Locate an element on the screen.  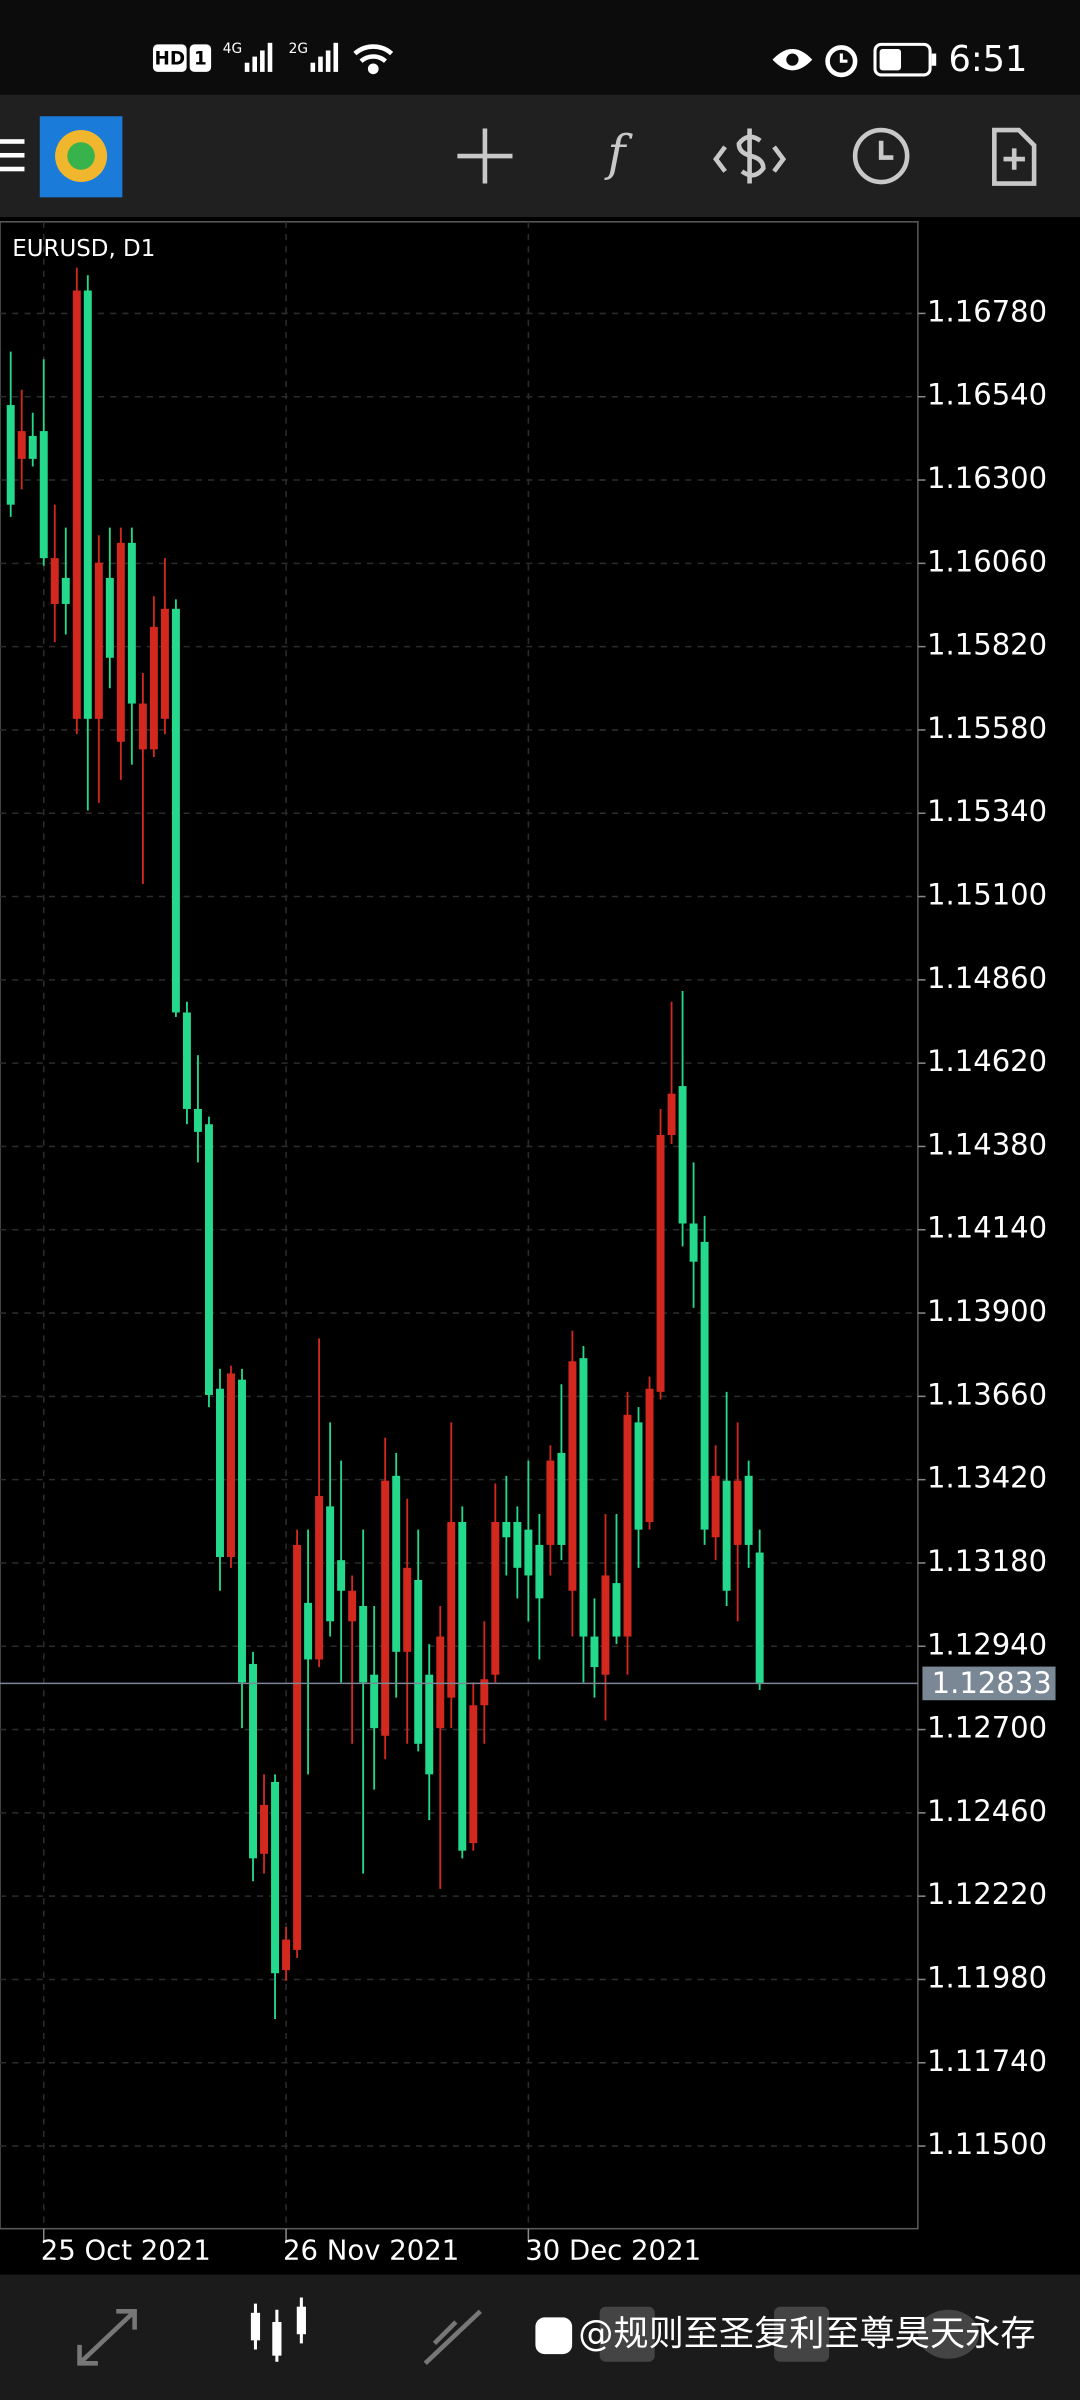
y-tick-label: 1.11500 is located at coordinates (987, 2144).